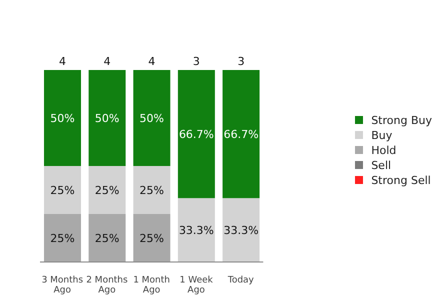 The height and width of the screenshot is (300, 440). What do you see at coordinates (401, 120) in the screenshot?
I see `legend-label: Strong Buy` at bounding box center [401, 120].